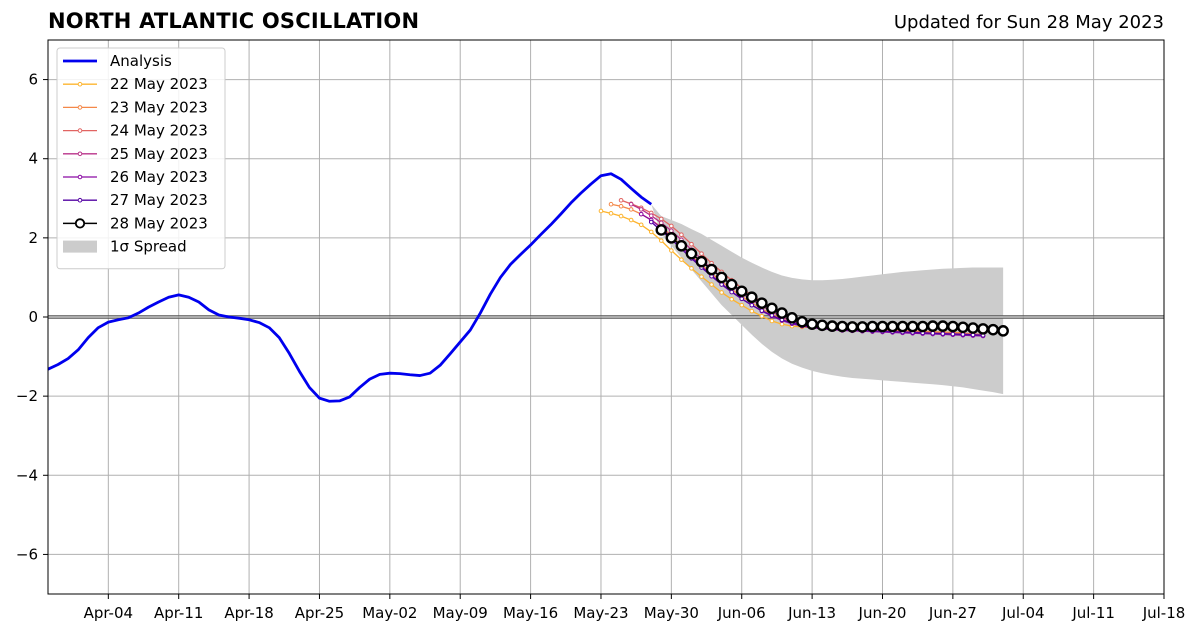 The image size is (1200, 633). Describe the element at coordinates (159, 107) in the screenshot. I see `legend-label: 23 May 2023` at that location.